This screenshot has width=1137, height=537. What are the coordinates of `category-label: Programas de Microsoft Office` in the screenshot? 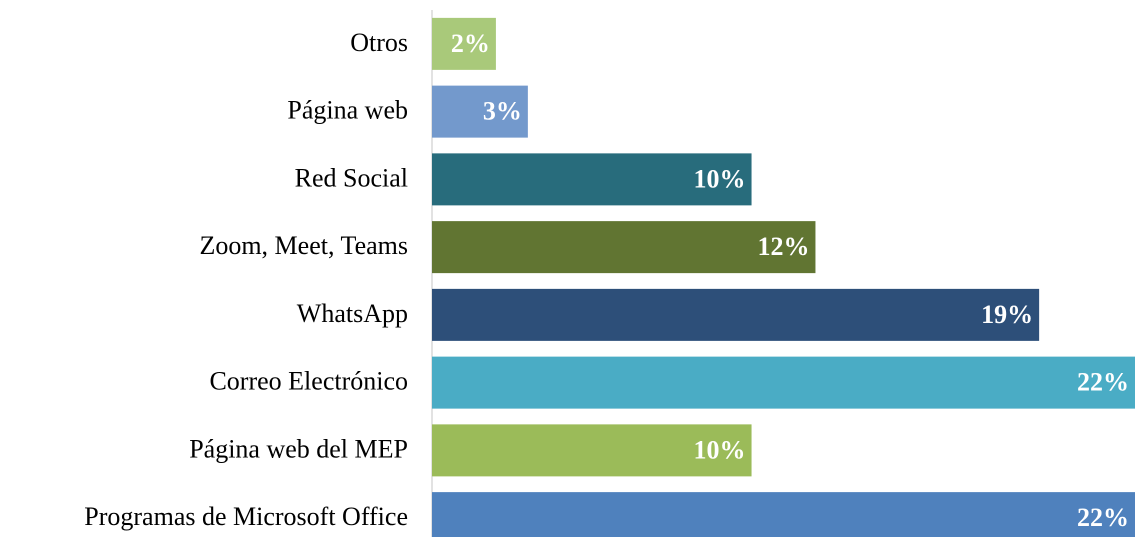 It's located at (246, 516).